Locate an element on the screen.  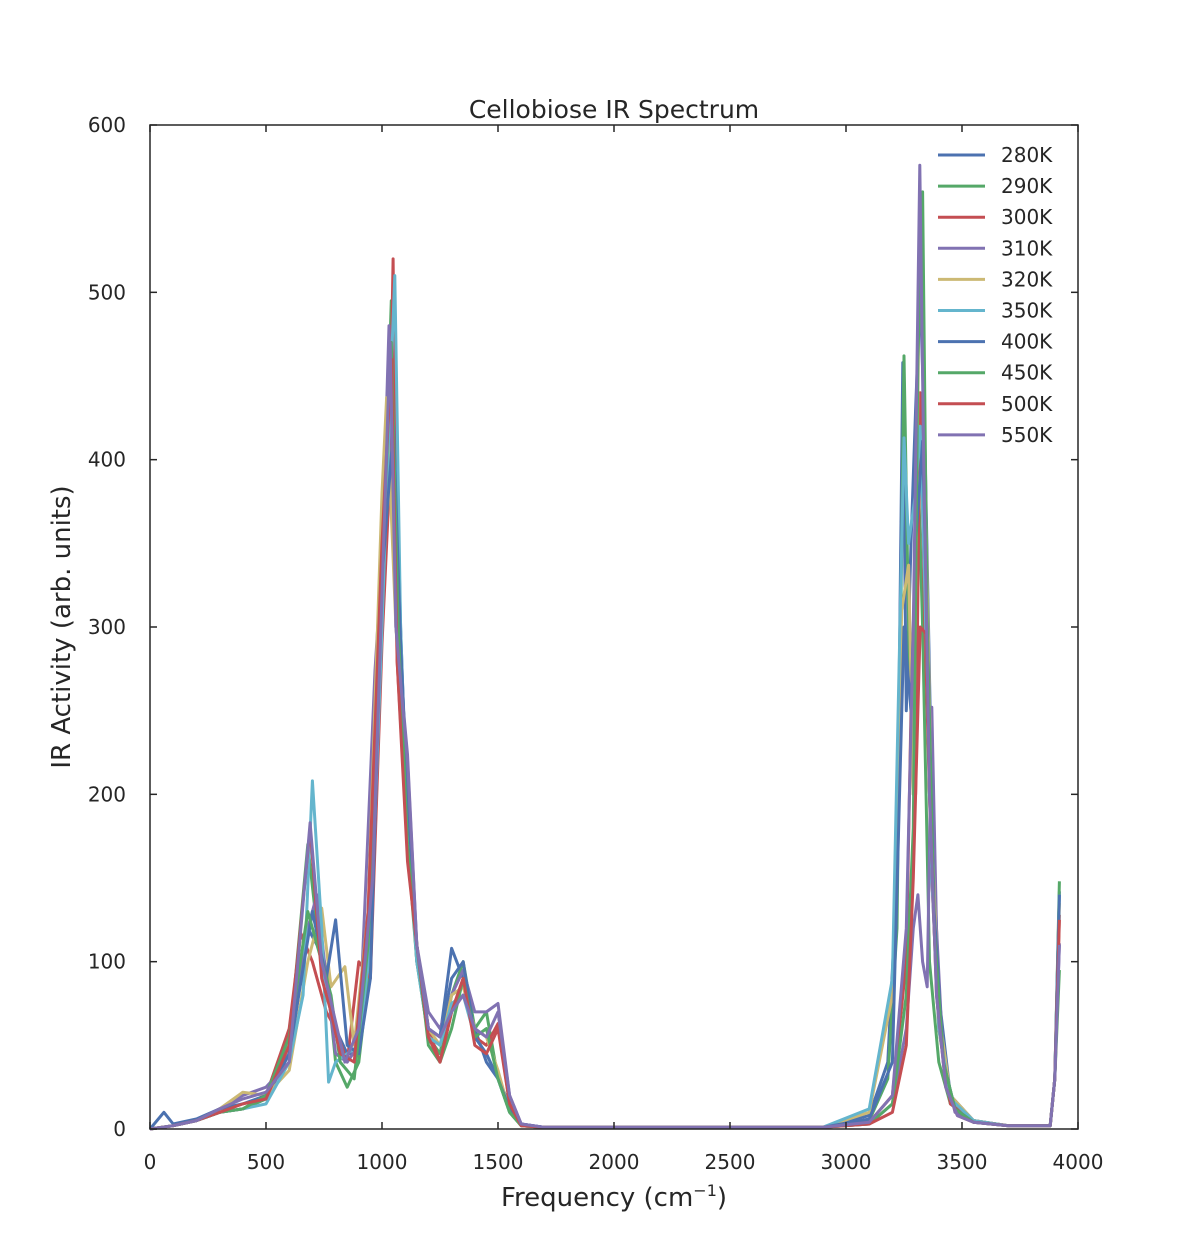
x-tick-label: 0 is located at coordinates (150, 1162).